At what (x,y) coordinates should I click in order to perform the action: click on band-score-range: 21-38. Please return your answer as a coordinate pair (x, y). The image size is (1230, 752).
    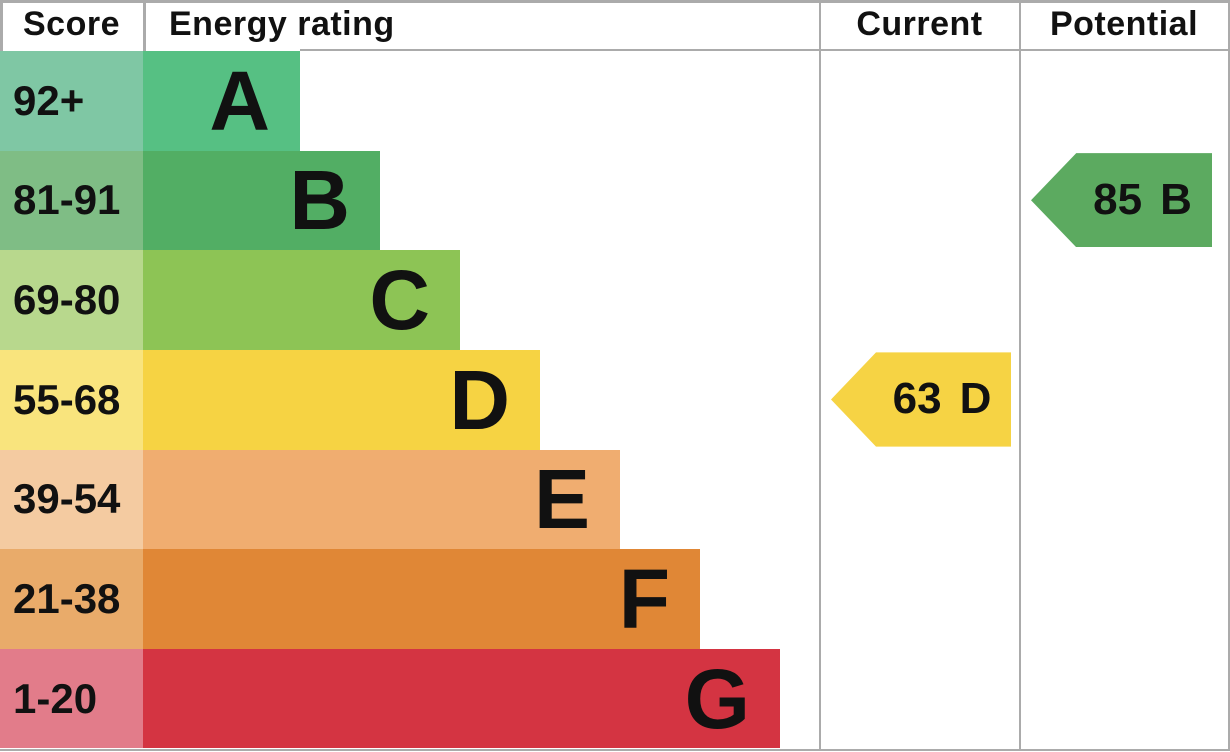
    Looking at the image, I should click on (71, 599).